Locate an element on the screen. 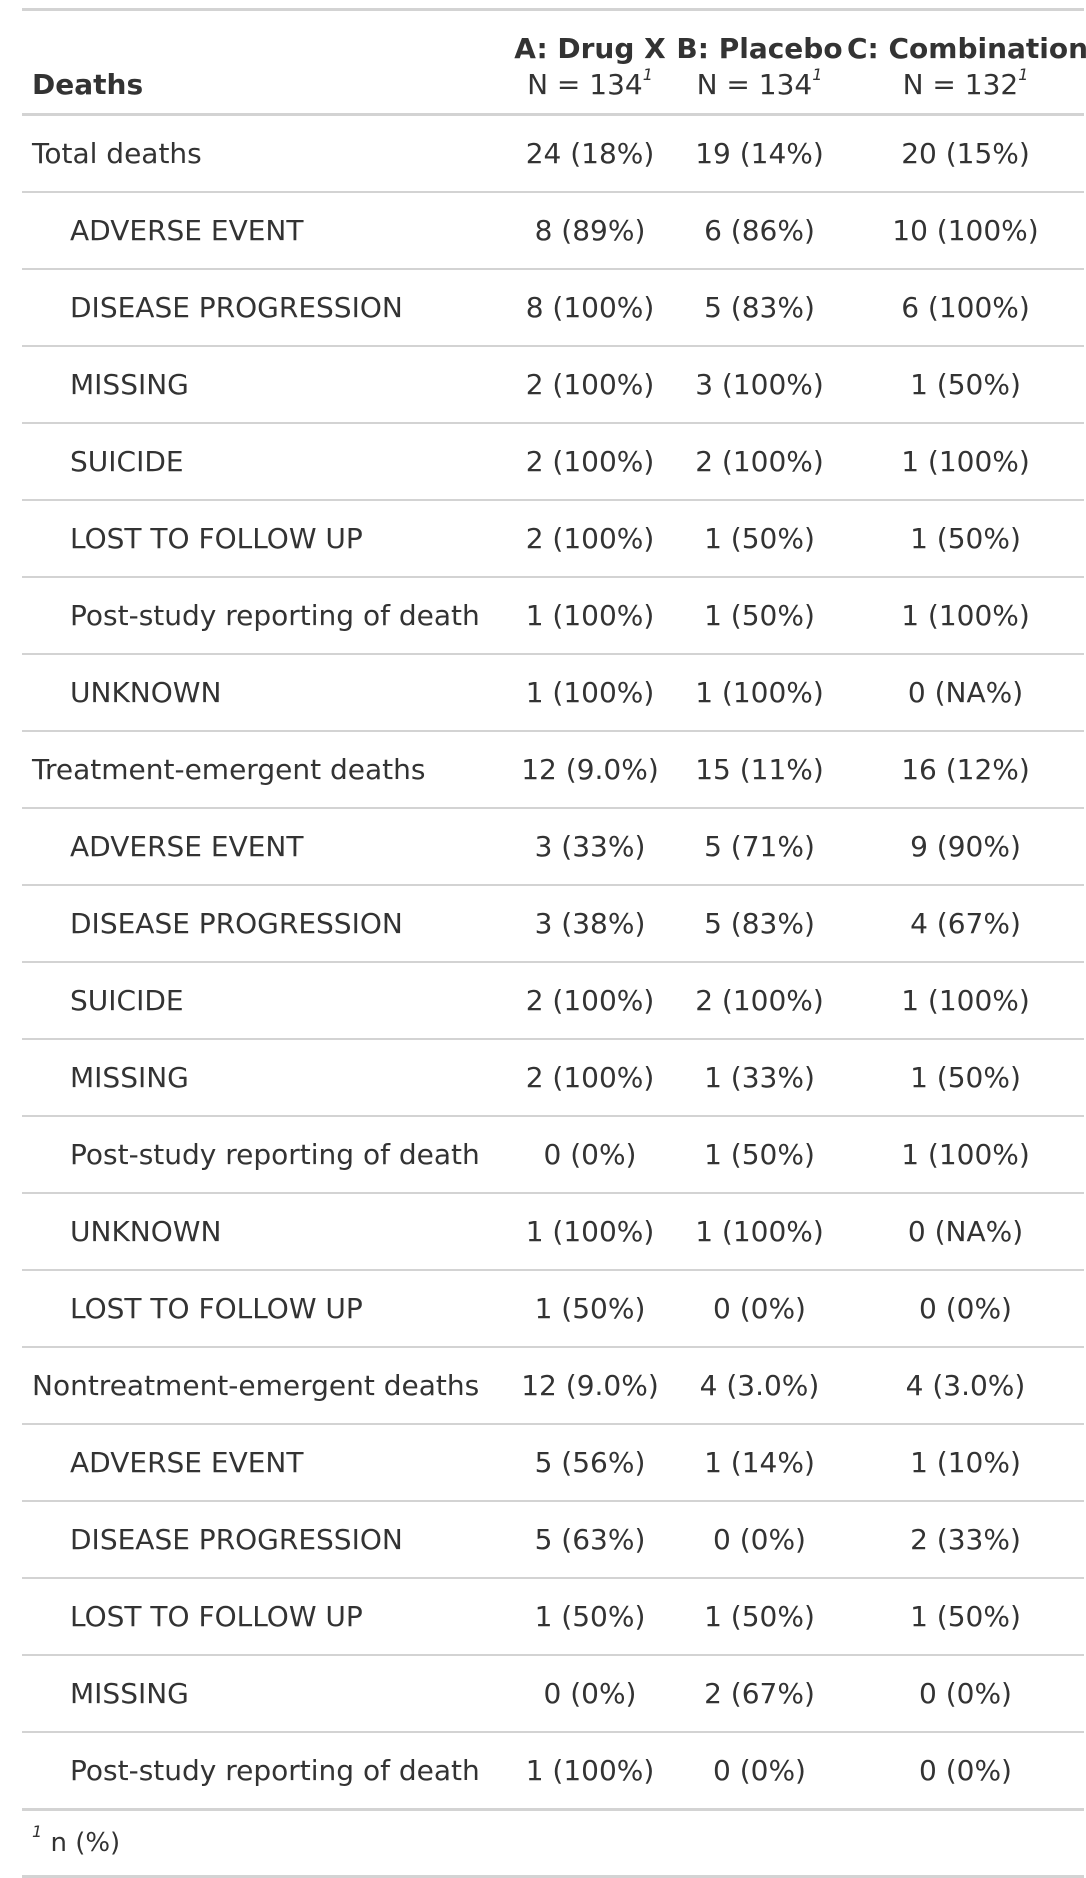  footnote-text: n (%) is located at coordinates (85, 1843).